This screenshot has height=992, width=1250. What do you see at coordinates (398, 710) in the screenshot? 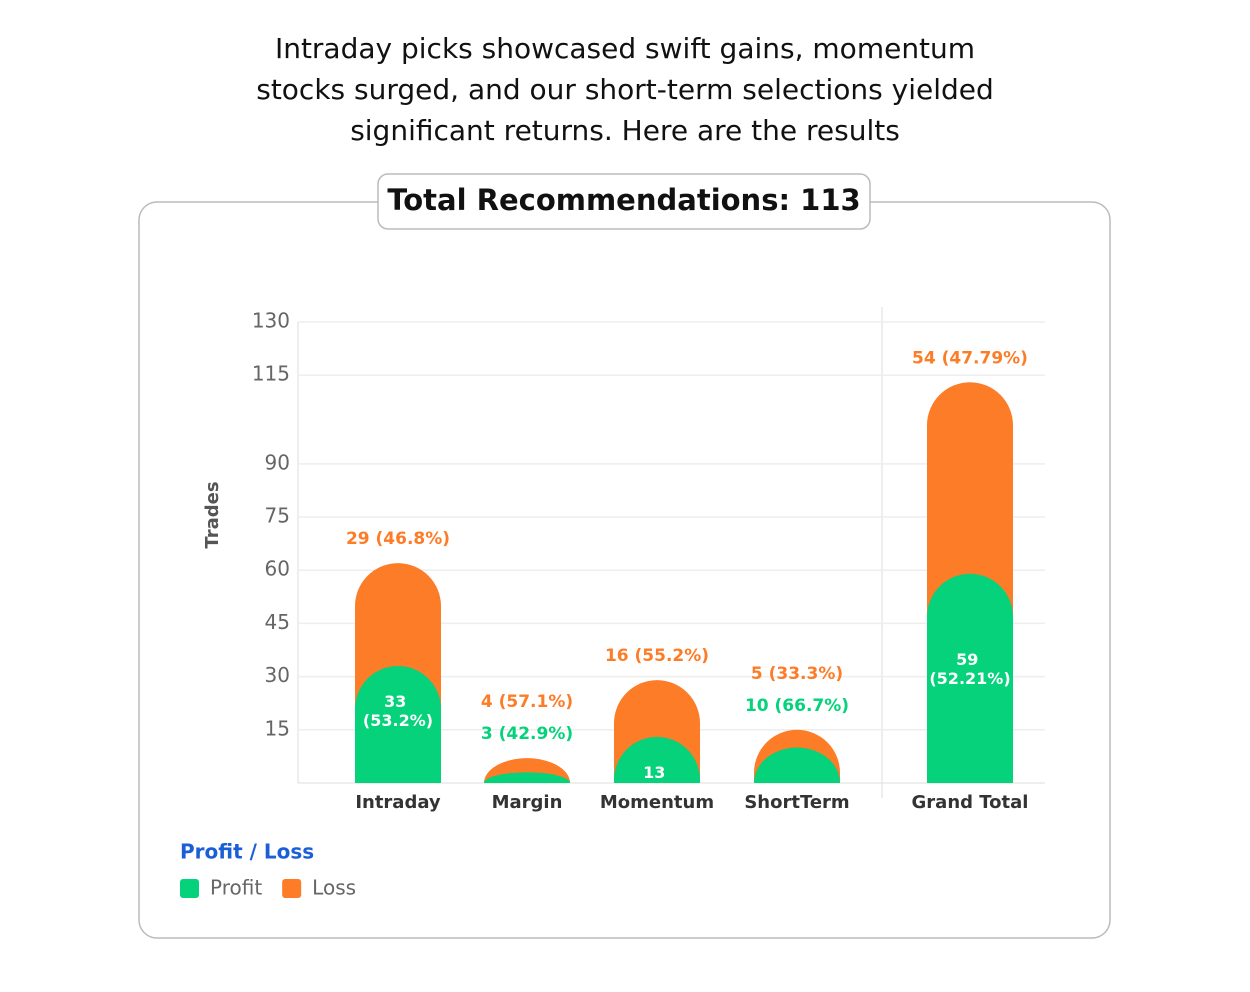
I see `data-label: 33 (53.2%)` at bounding box center [398, 710].